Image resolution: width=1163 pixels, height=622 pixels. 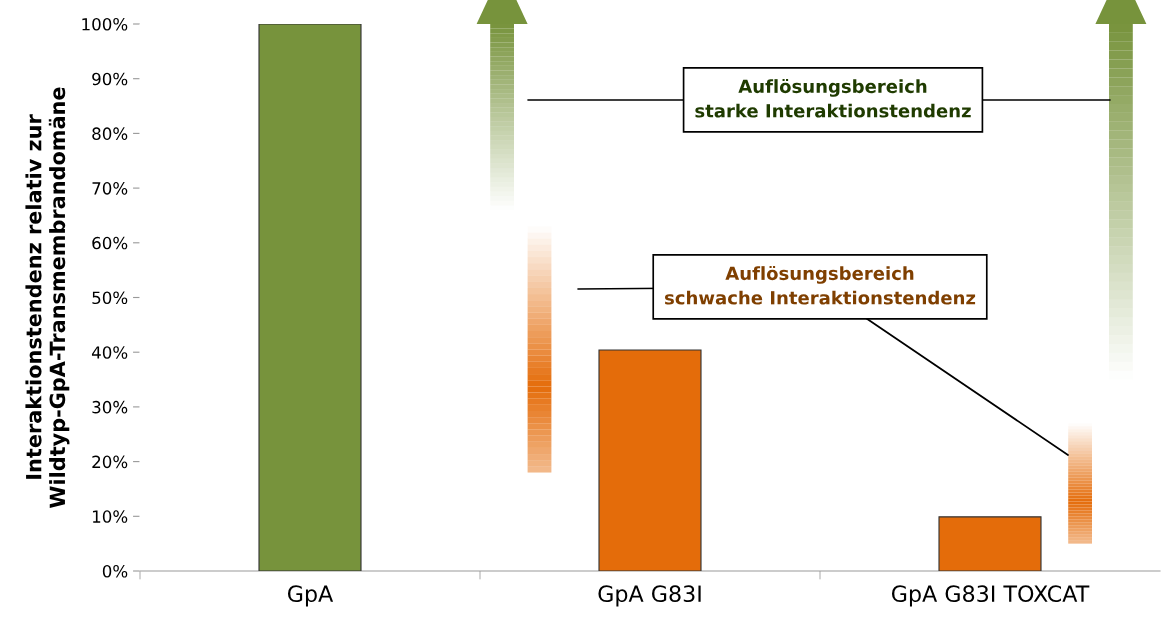 I want to click on y-tick-label: 100%, so click(x=105, y=24).